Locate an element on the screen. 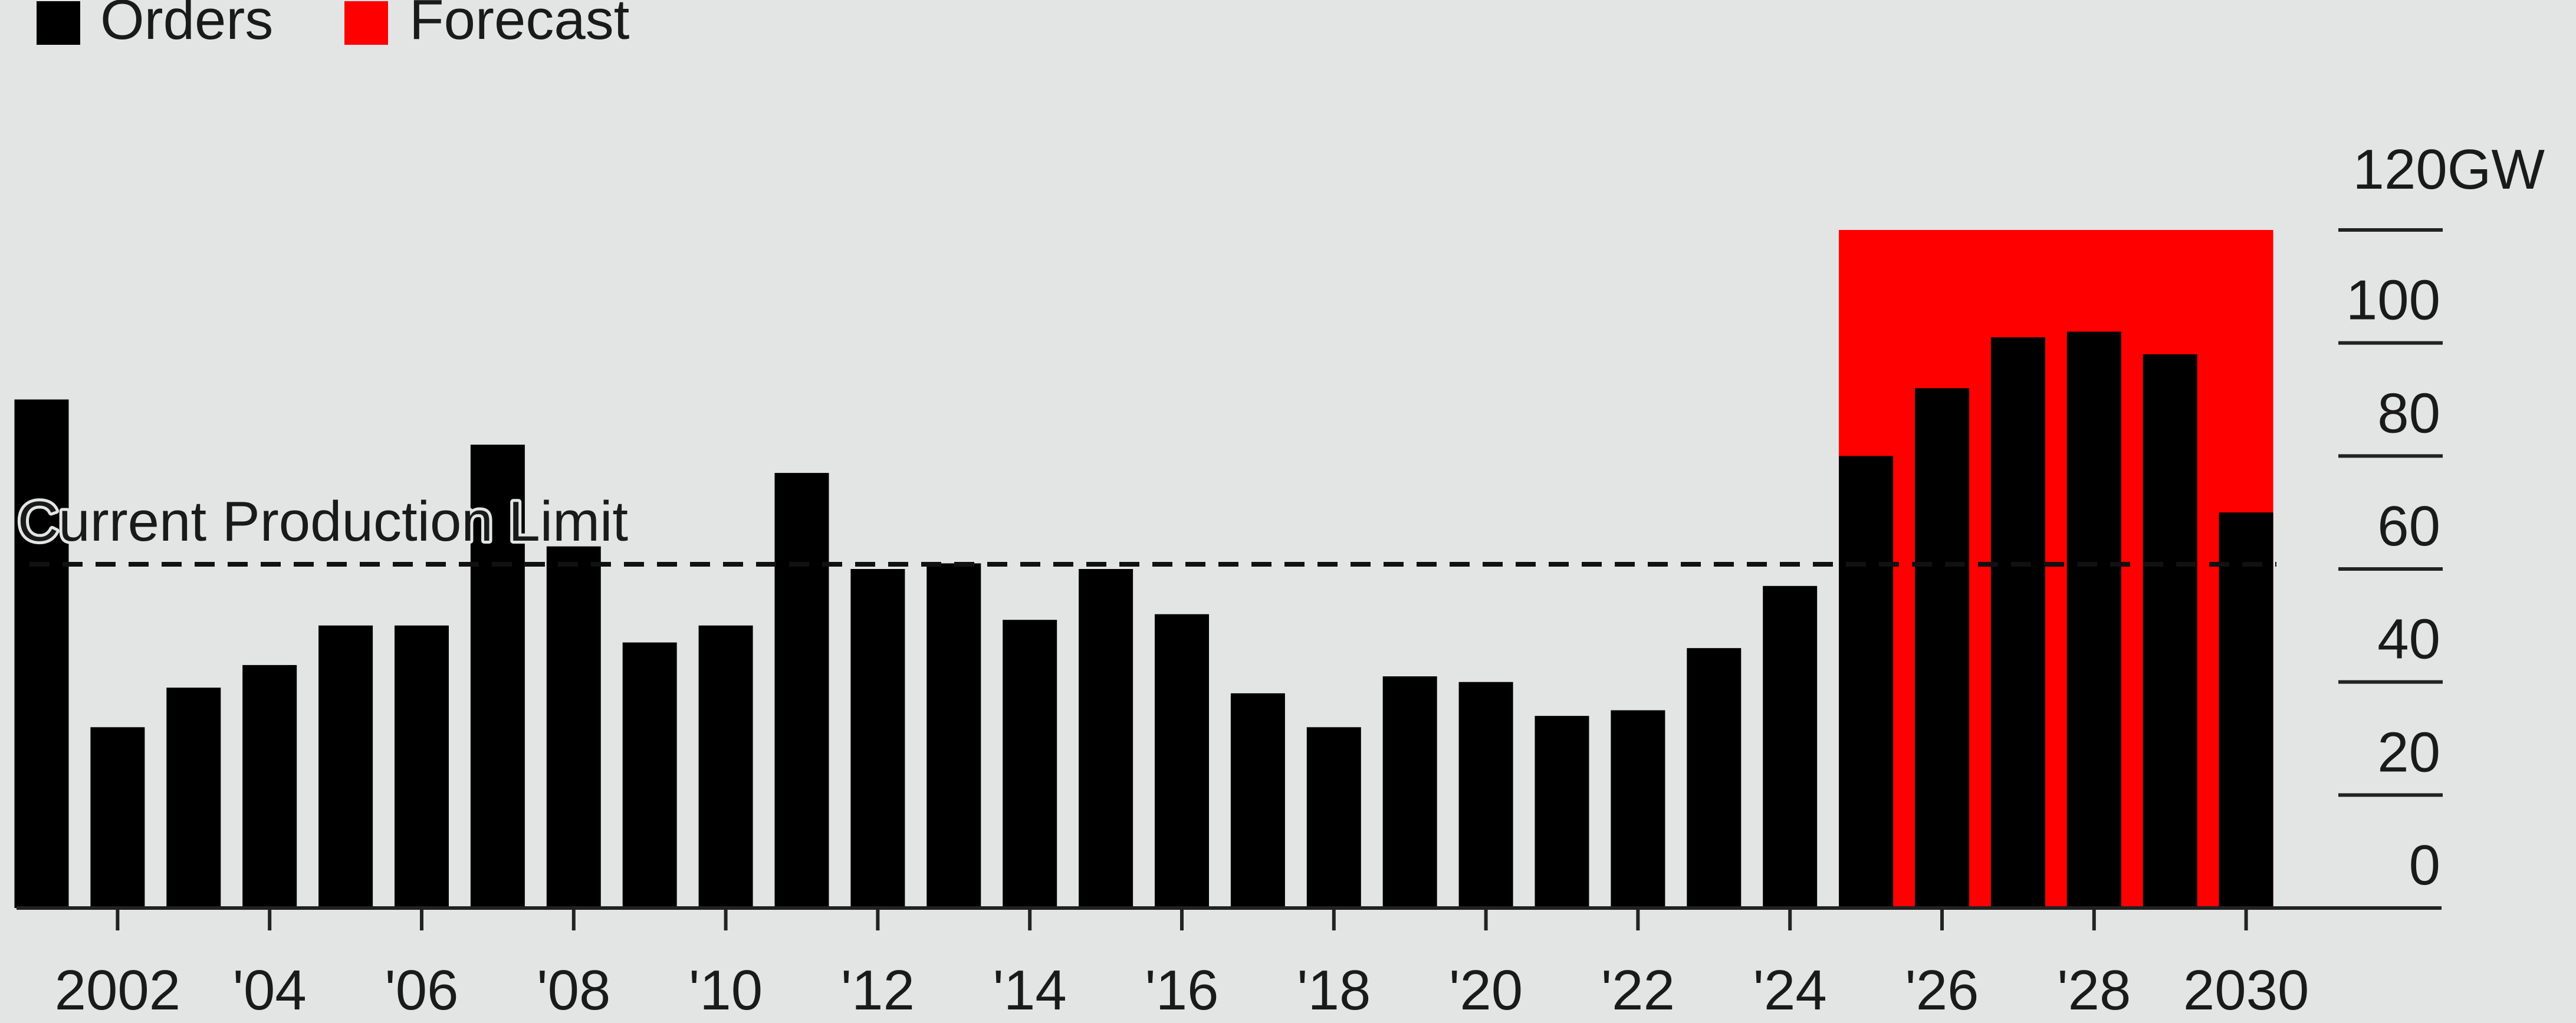  y-axis: 0 20 40 60 80 100 120GW is located at coordinates (2442, 517).